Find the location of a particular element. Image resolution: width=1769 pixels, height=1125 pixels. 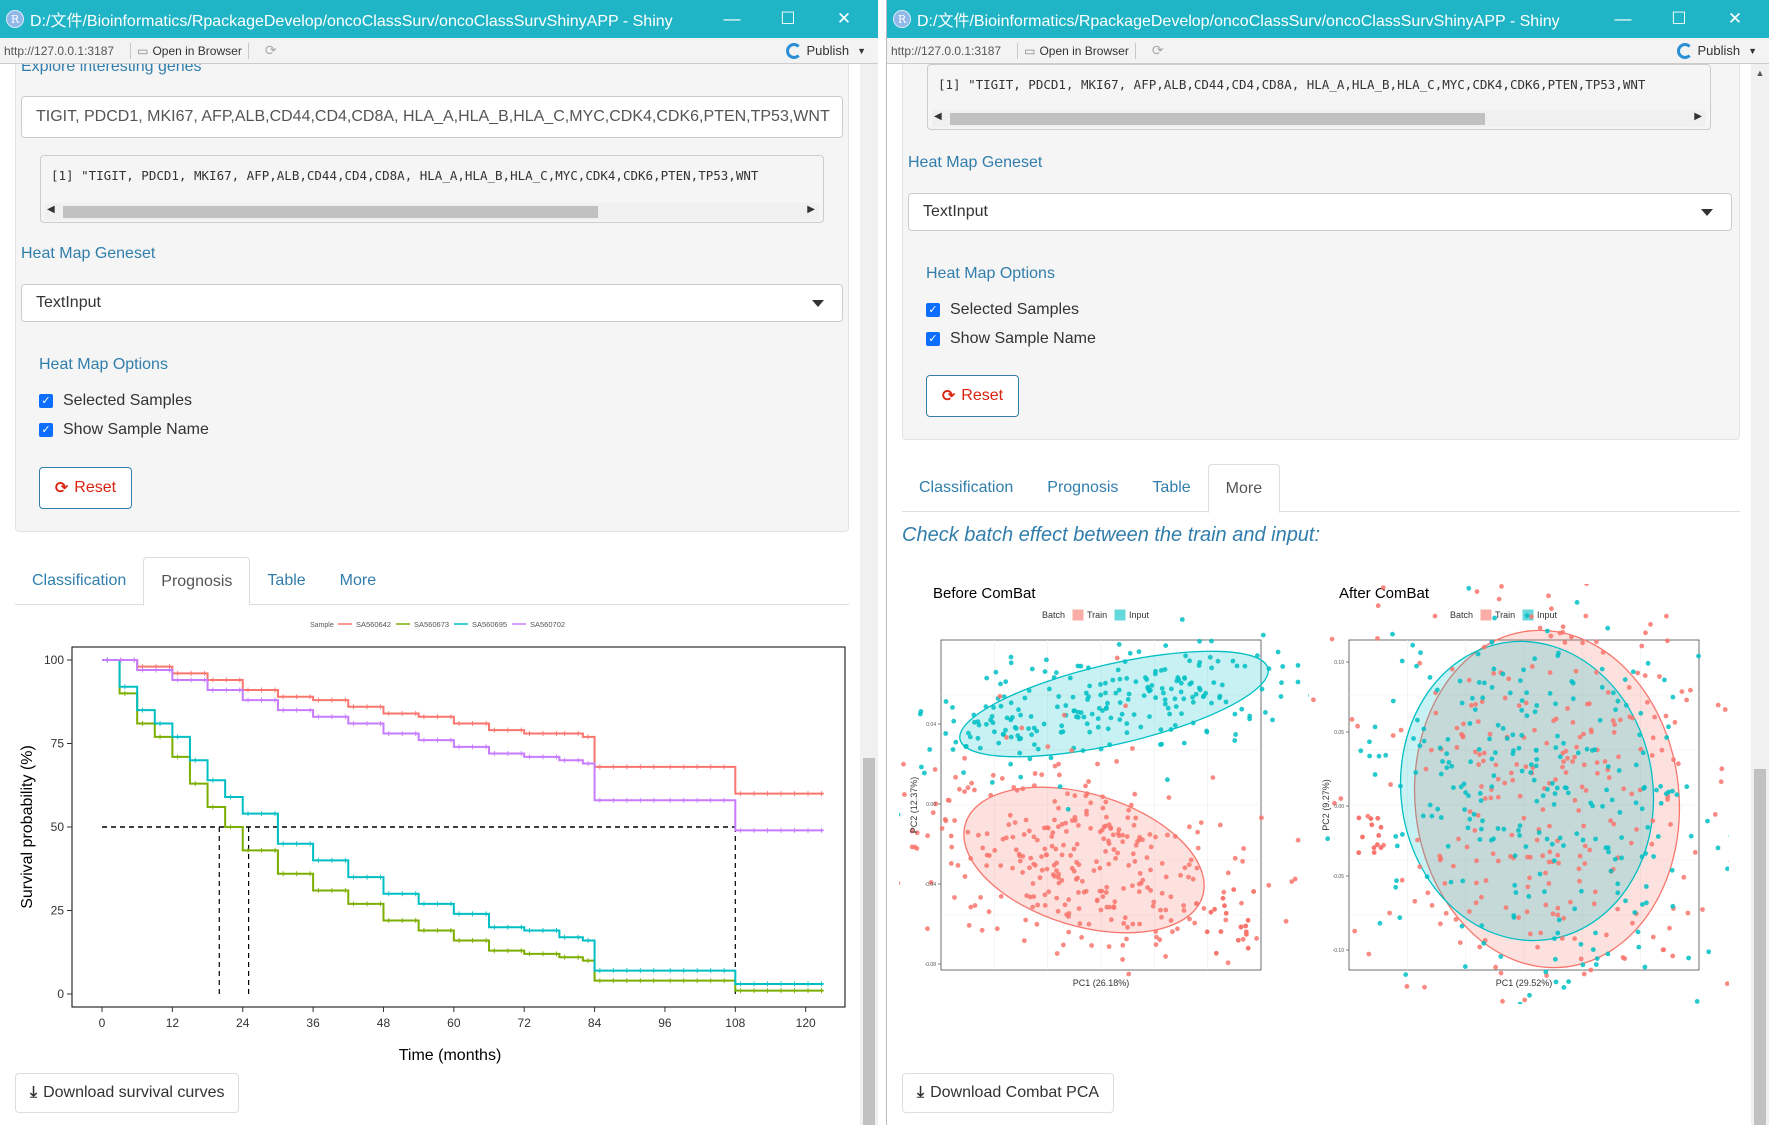

km-curve-SA560695 is located at coordinates (463, 822).